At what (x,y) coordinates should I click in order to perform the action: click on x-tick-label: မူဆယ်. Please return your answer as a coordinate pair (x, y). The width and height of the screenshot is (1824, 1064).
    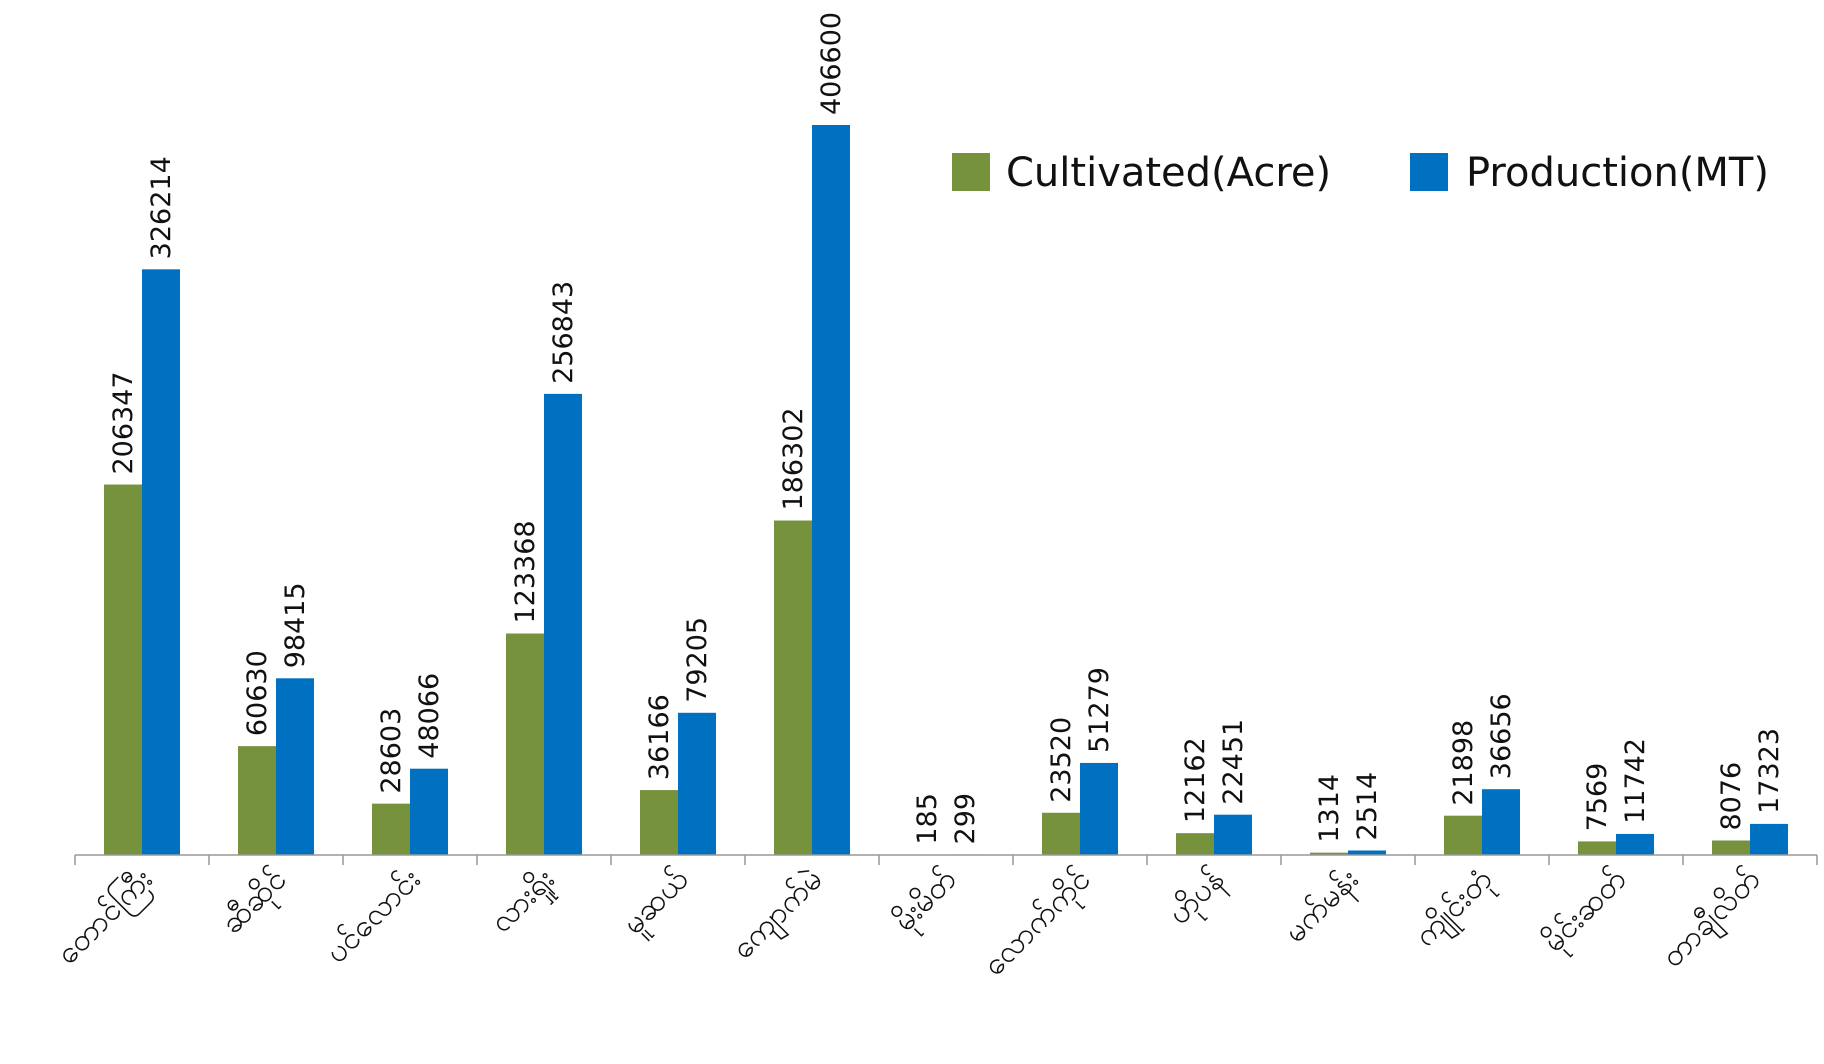
    Looking at the image, I should click on (657, 903).